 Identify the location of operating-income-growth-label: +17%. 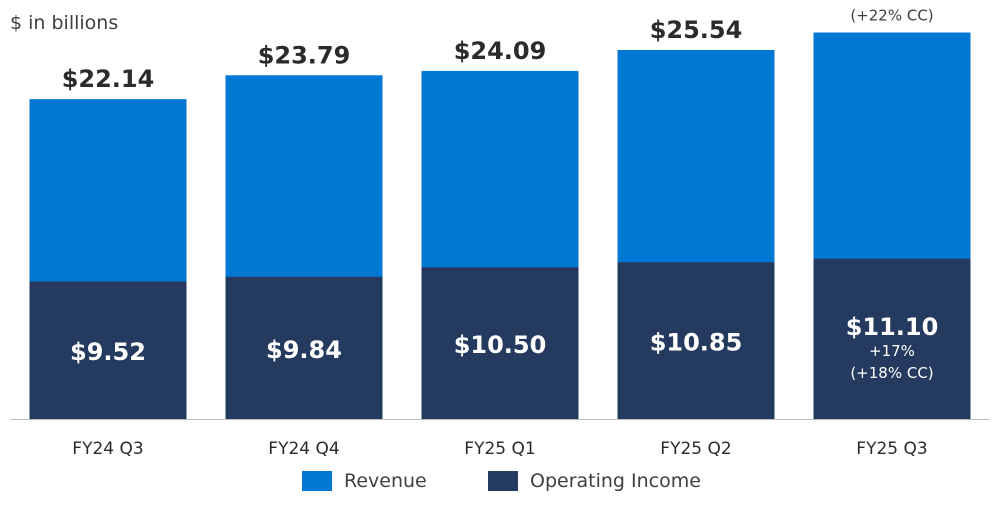
(892, 351).